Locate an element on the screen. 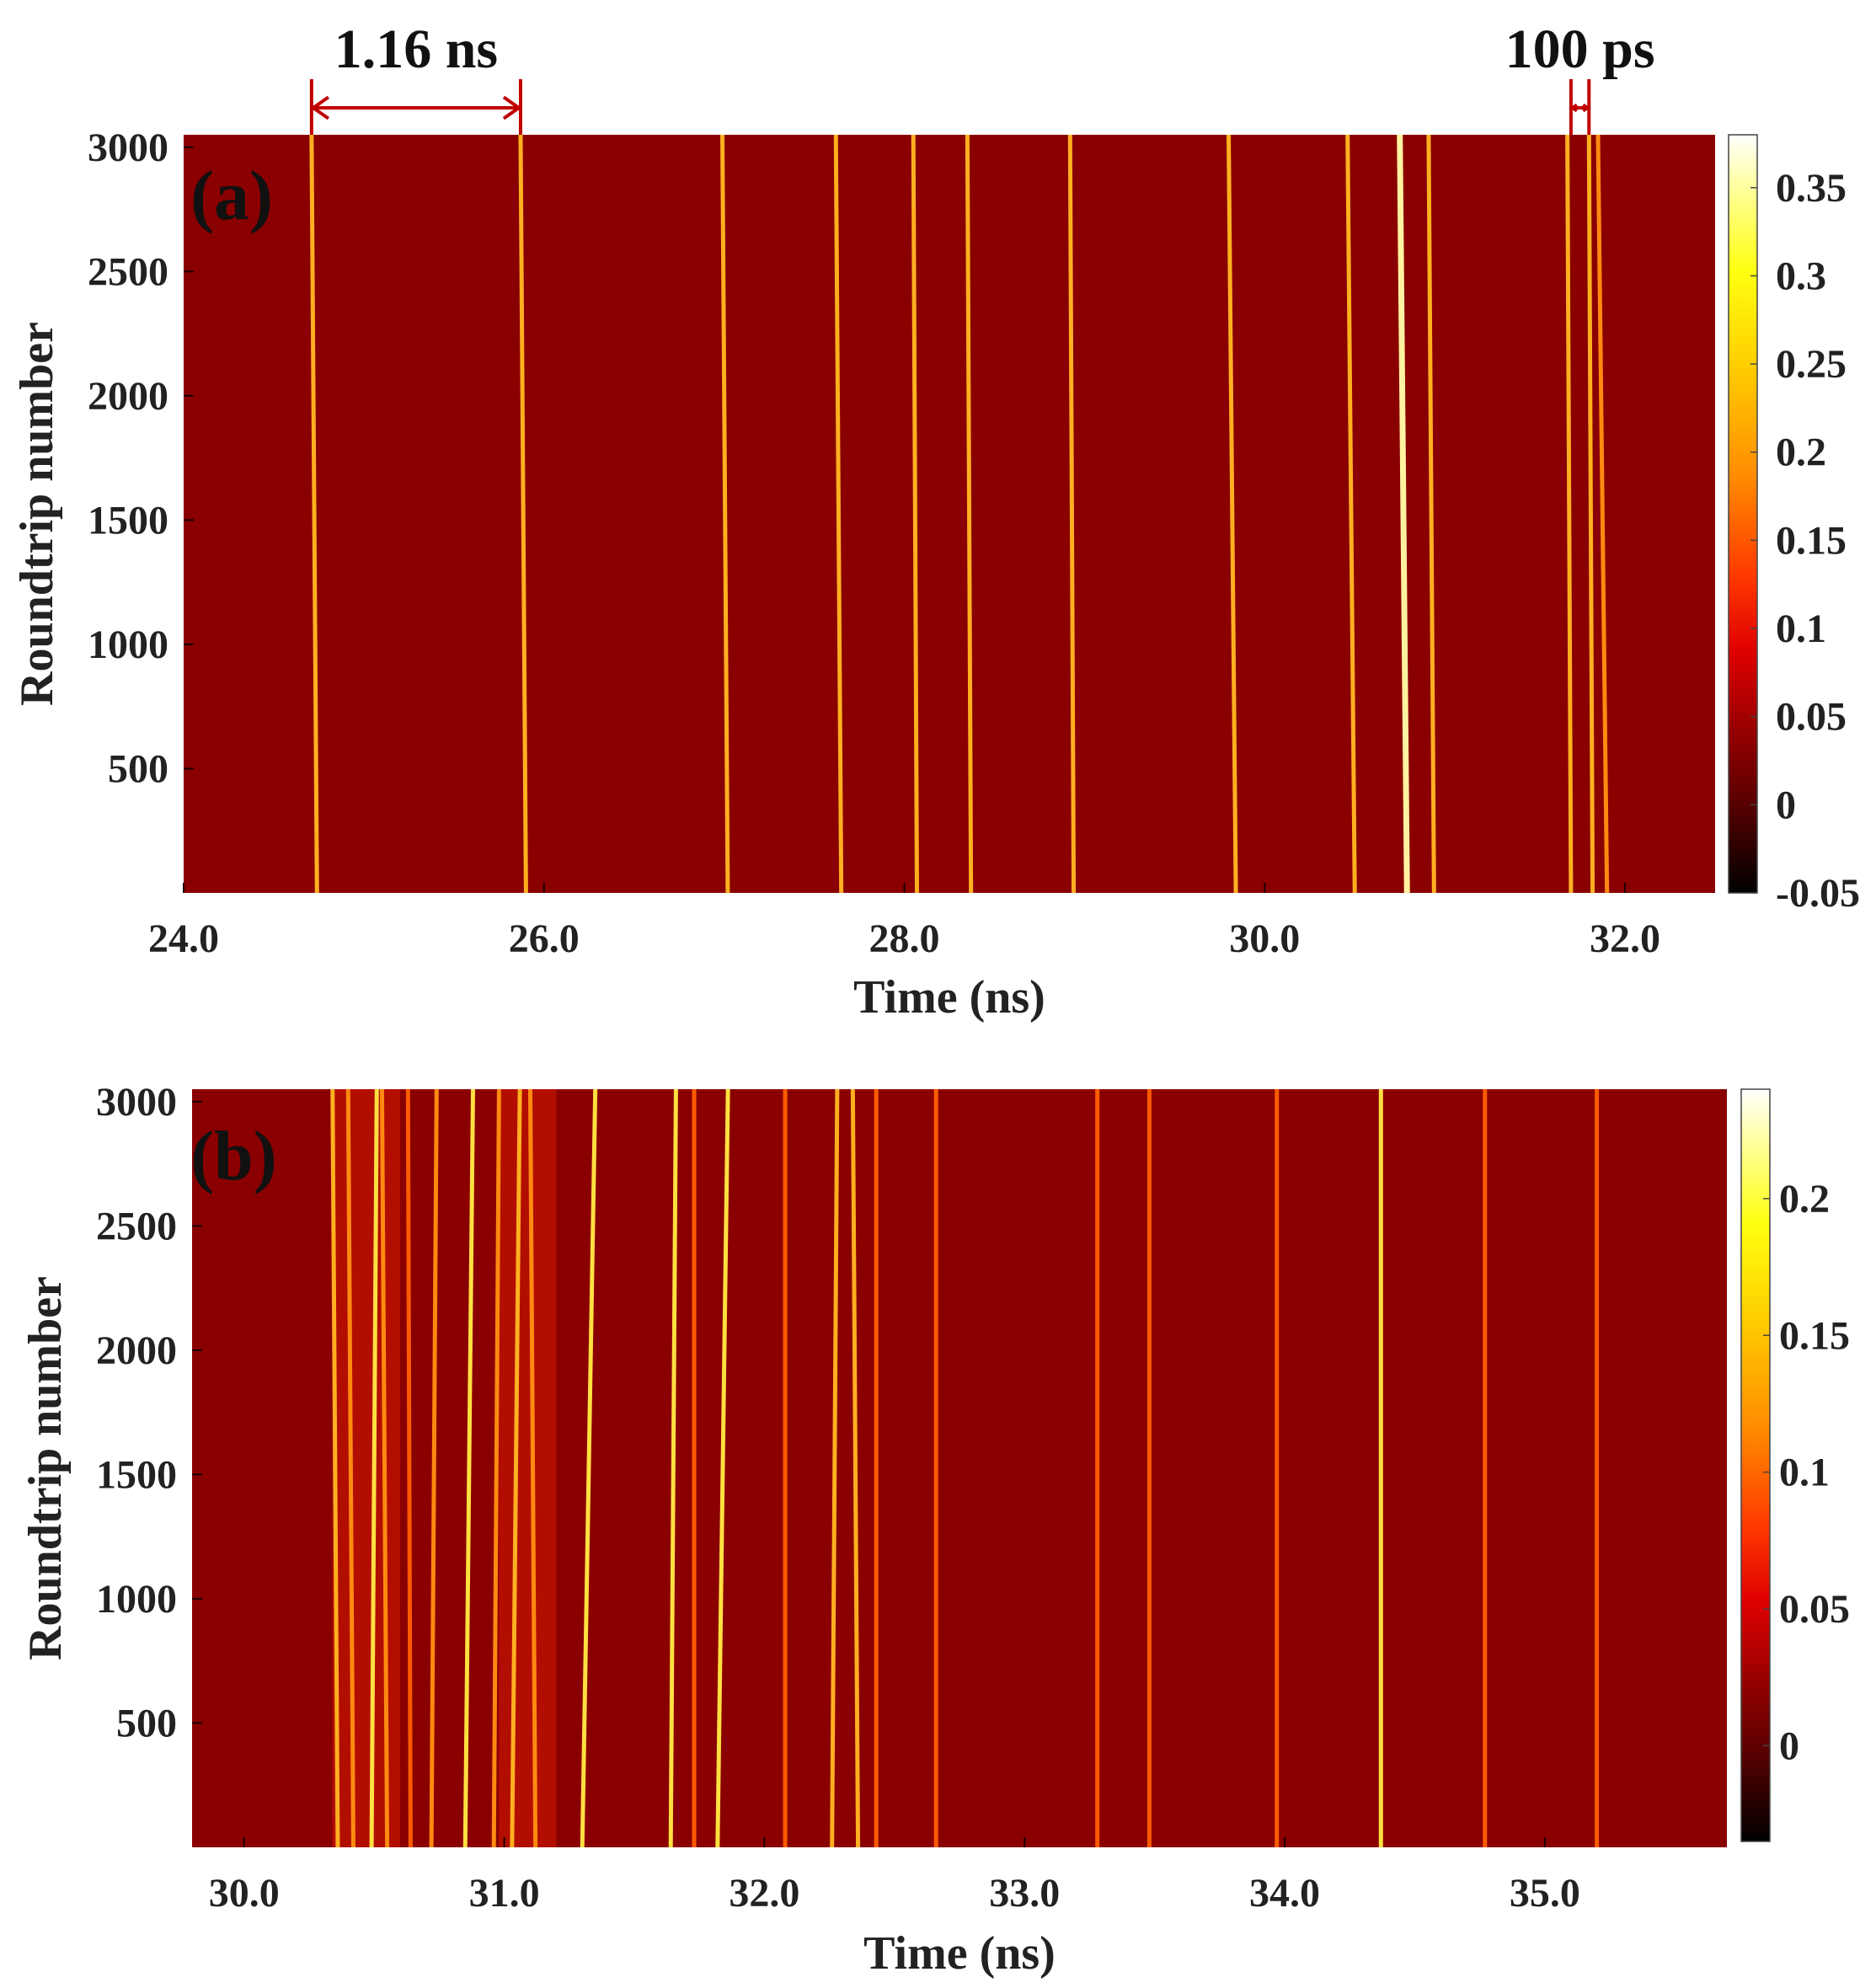 This screenshot has height=1988, width=1876. x-tick-label: 31.0 is located at coordinates (504, 1893).